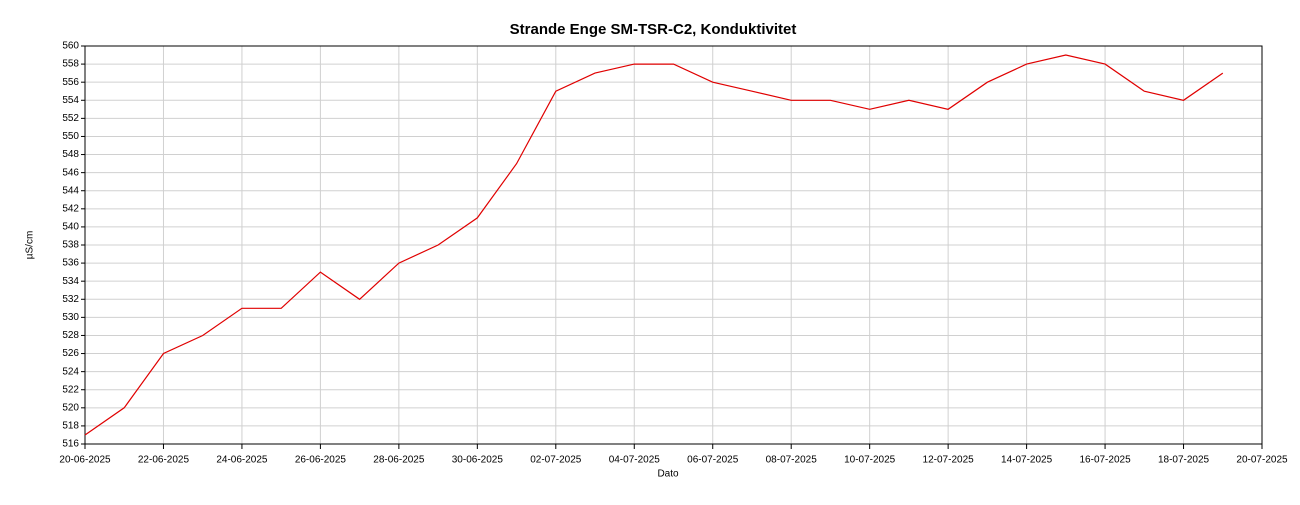 The image size is (1300, 505). Describe the element at coordinates (70, 389) in the screenshot. I see `y-tick-label: 522` at that location.